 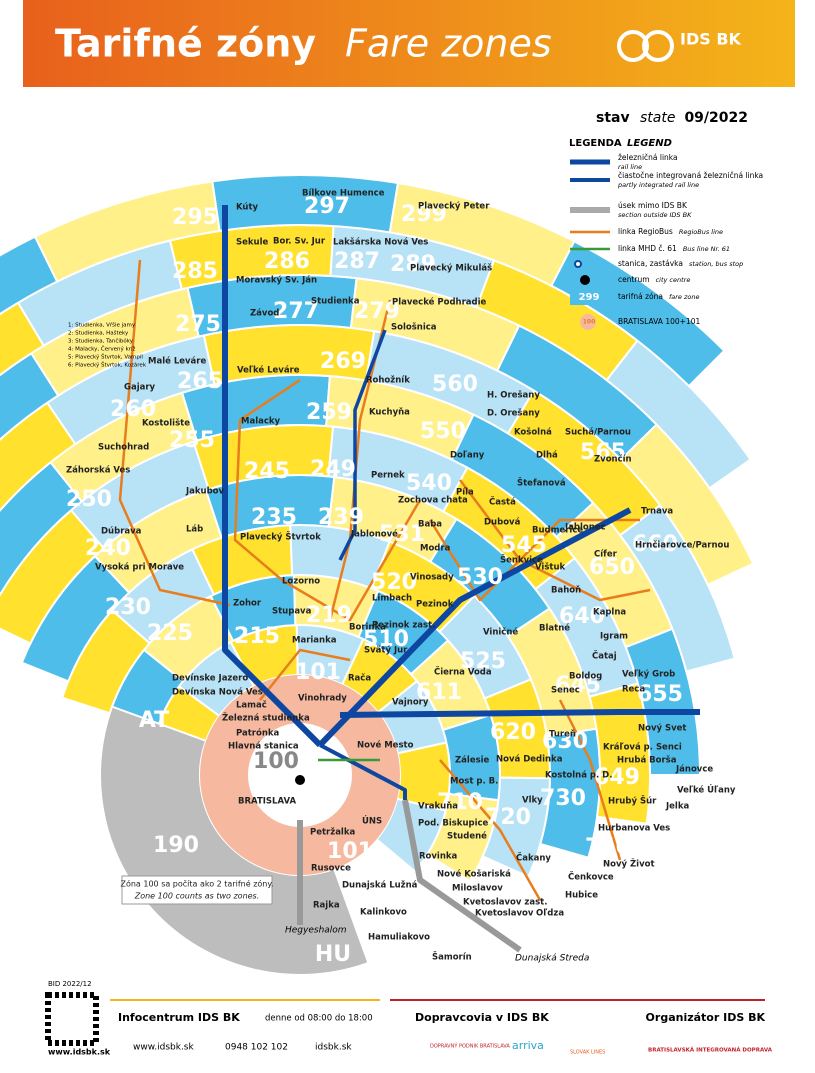 I want to click on station: Zohor, so click(x=247, y=604).